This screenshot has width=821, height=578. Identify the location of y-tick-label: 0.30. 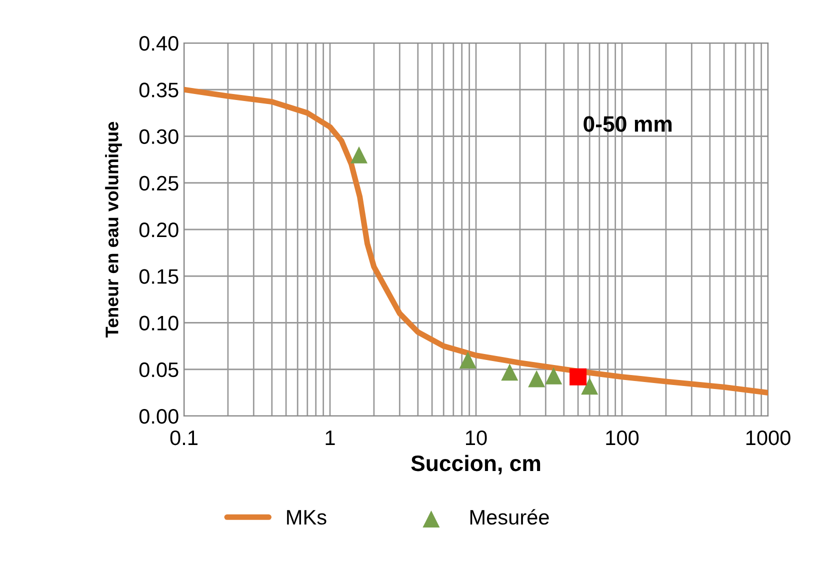
(158, 136).